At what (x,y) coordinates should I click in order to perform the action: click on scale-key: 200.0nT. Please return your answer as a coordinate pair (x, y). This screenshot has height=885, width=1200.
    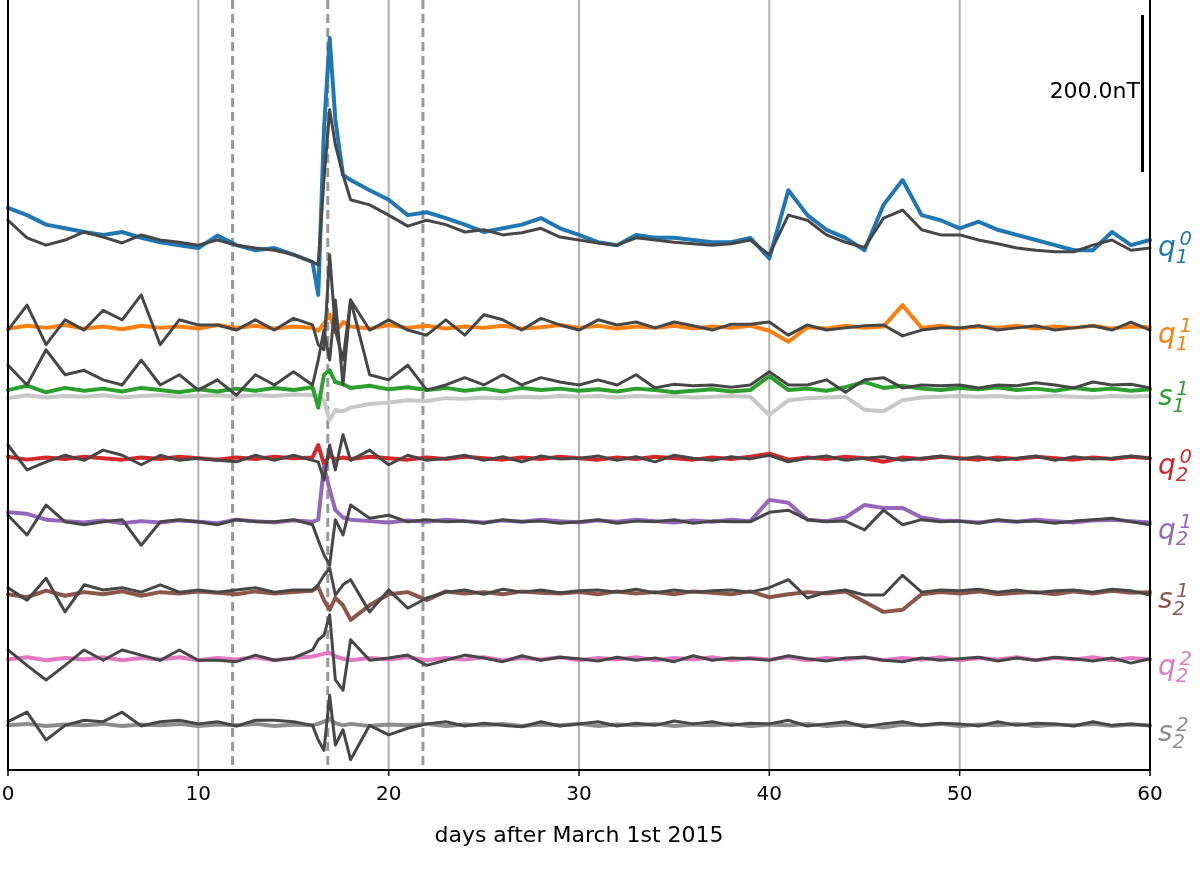
    Looking at the image, I should click on (1096, 93).